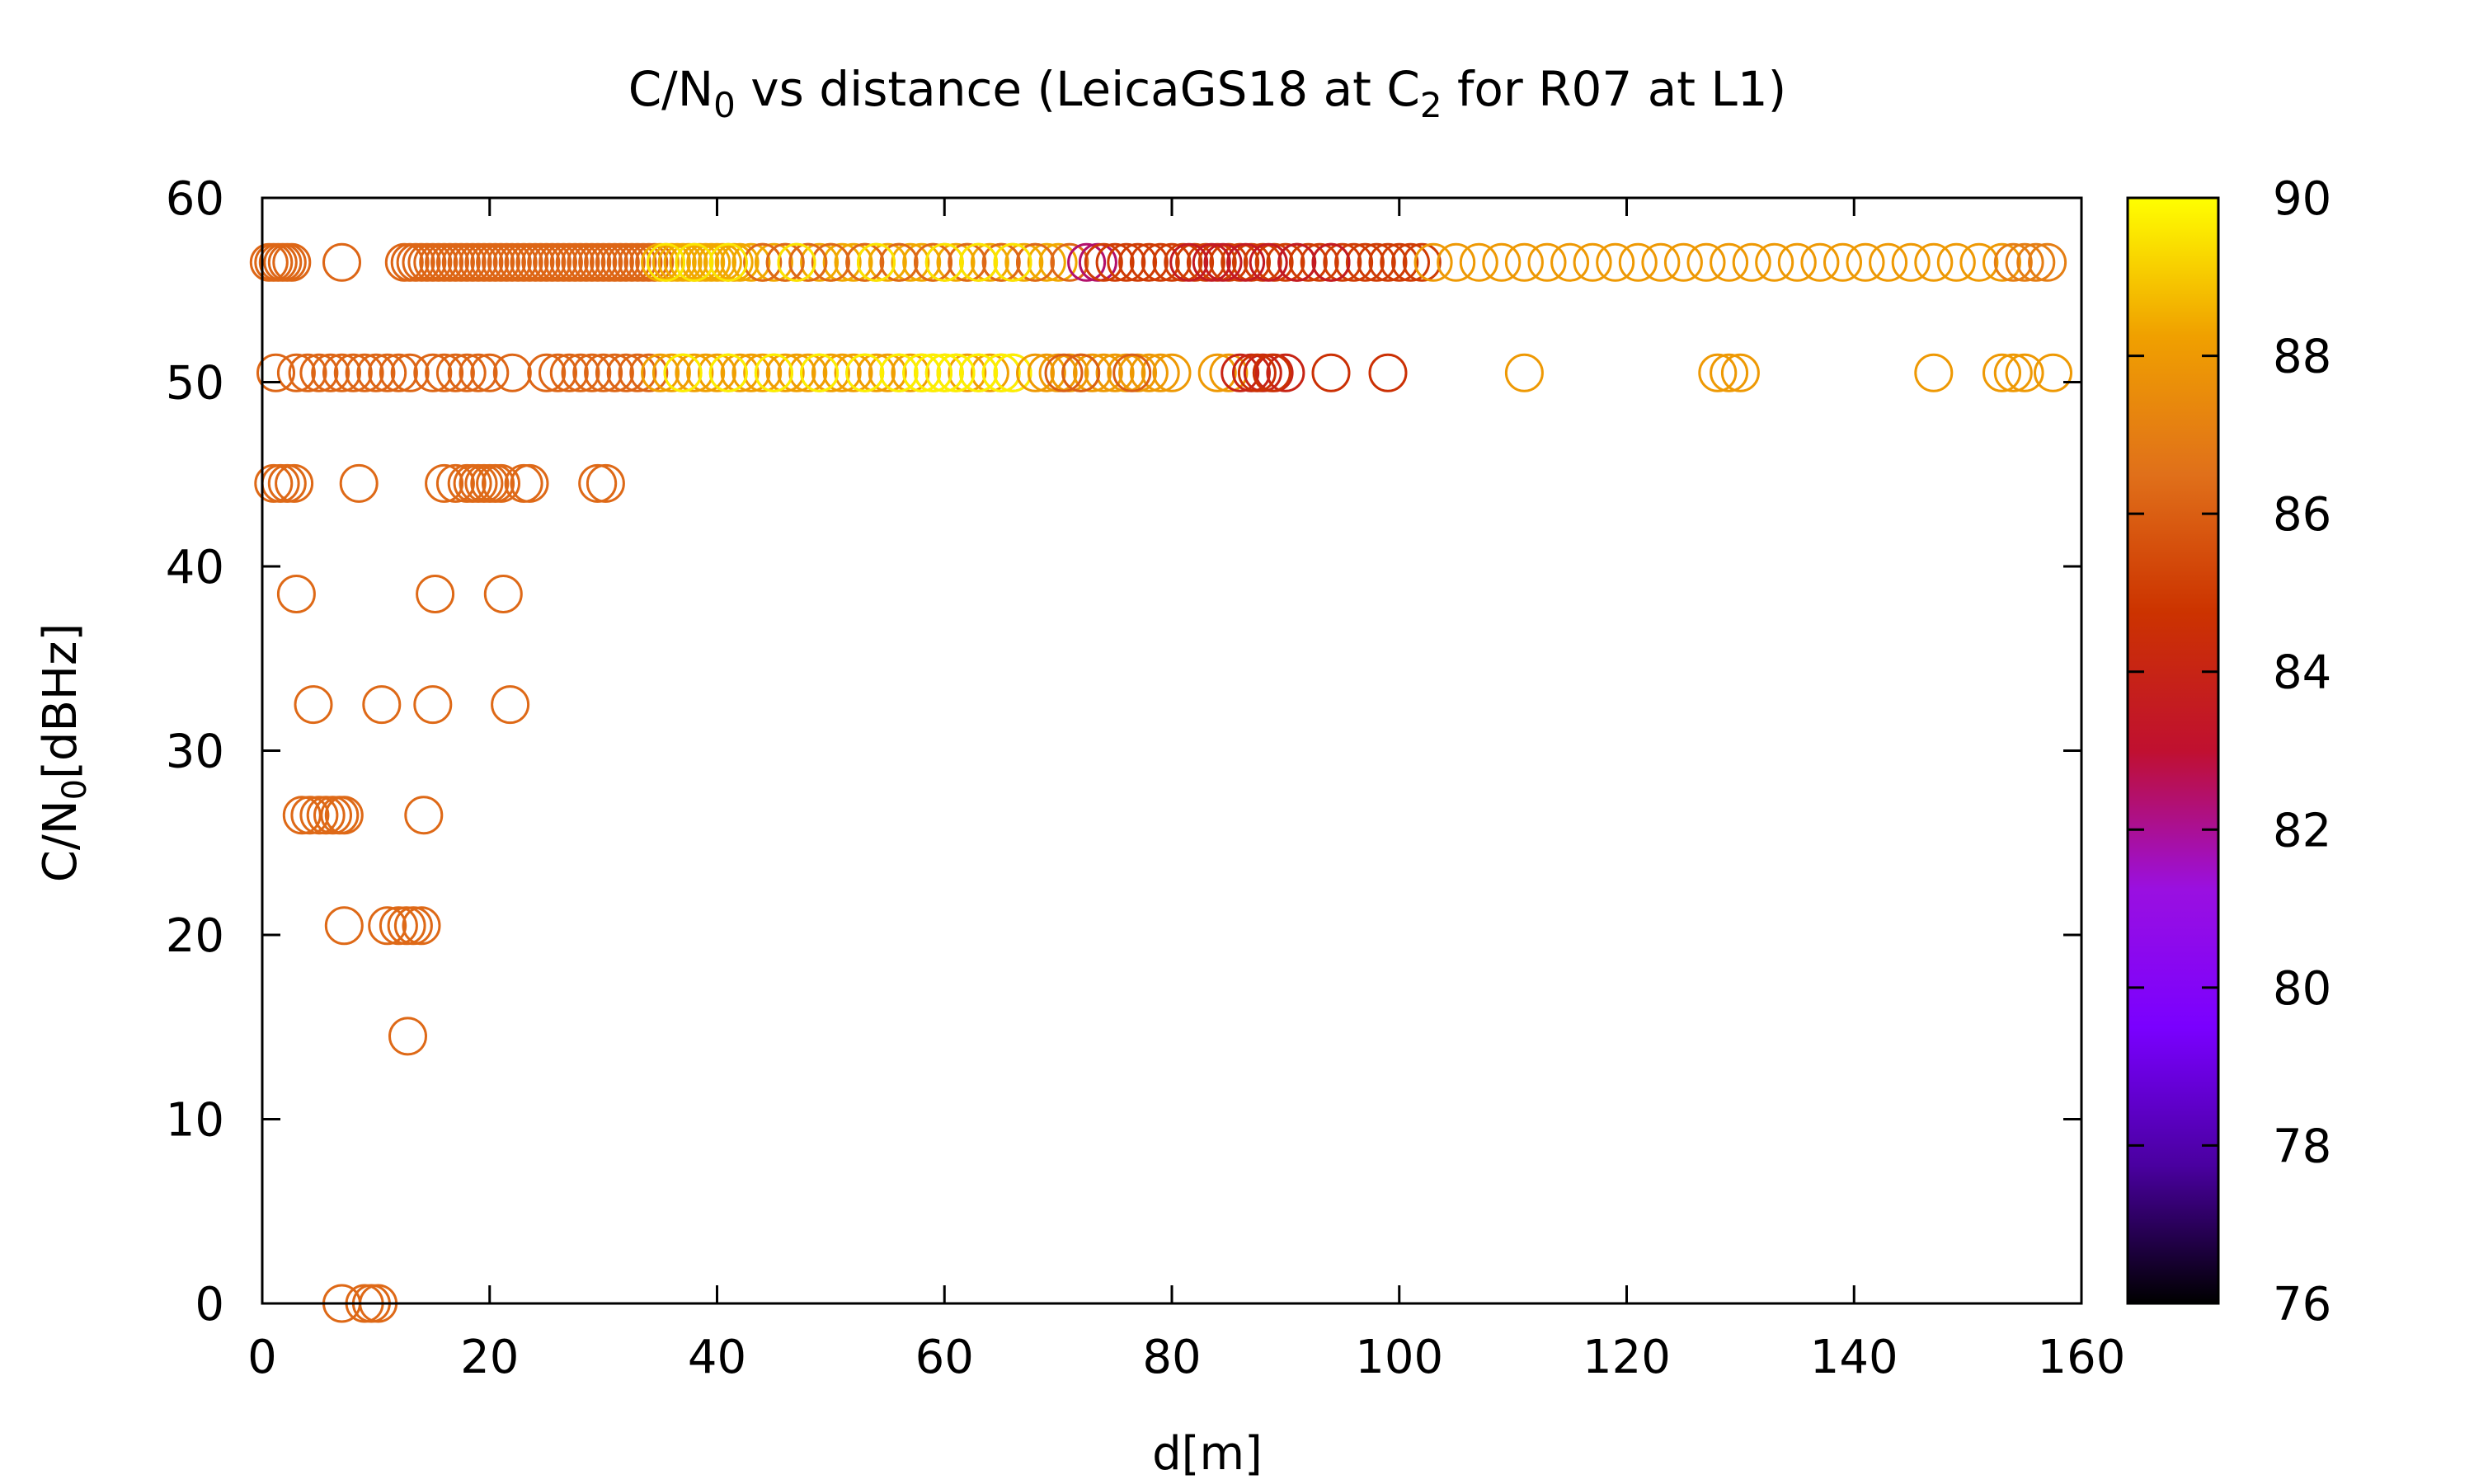 This screenshot has height=1484, width=2474. What do you see at coordinates (1171, 1357) in the screenshot?
I see `x-tick-label: 80` at bounding box center [1171, 1357].